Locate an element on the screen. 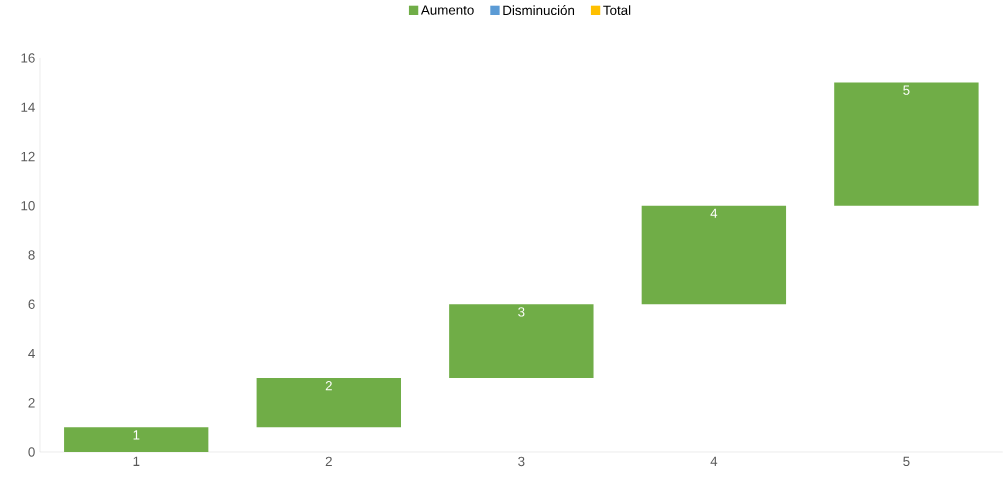 The height and width of the screenshot is (481, 1004). data-label: 4 is located at coordinates (714, 213).